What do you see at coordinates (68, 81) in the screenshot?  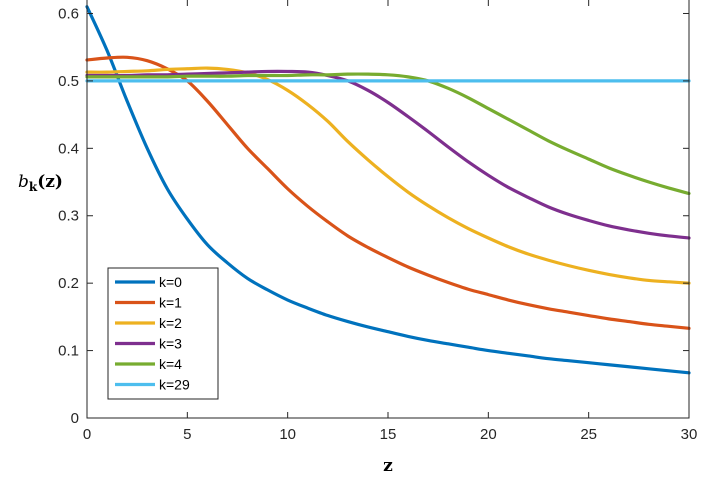 I see `y-tick-label: 0.5` at bounding box center [68, 81].